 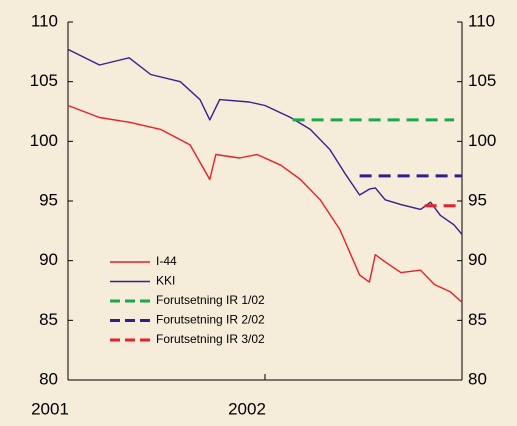 What do you see at coordinates (44, 140) in the screenshot?
I see `y-tick-label: 100` at bounding box center [44, 140].